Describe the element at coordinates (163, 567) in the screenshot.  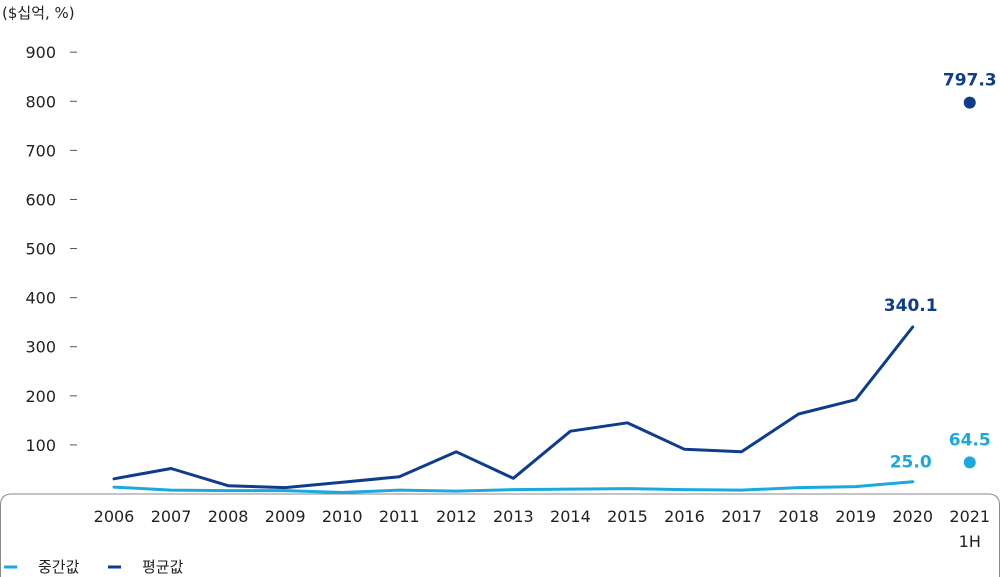
I see `legend-label: 평균값` at that location.